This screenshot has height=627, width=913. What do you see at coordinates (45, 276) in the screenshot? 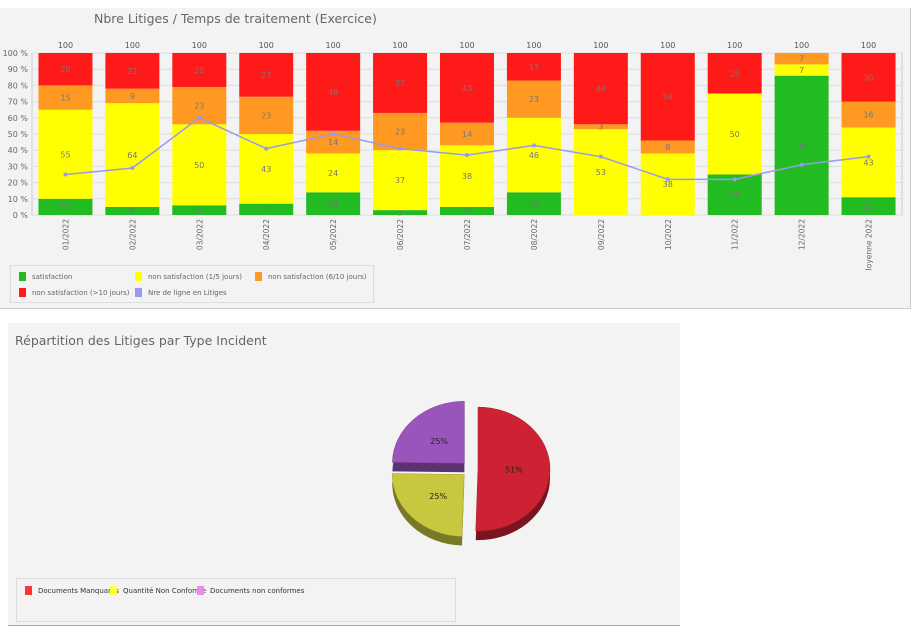
I see `legend-item: satisfaction` at bounding box center [45, 276].